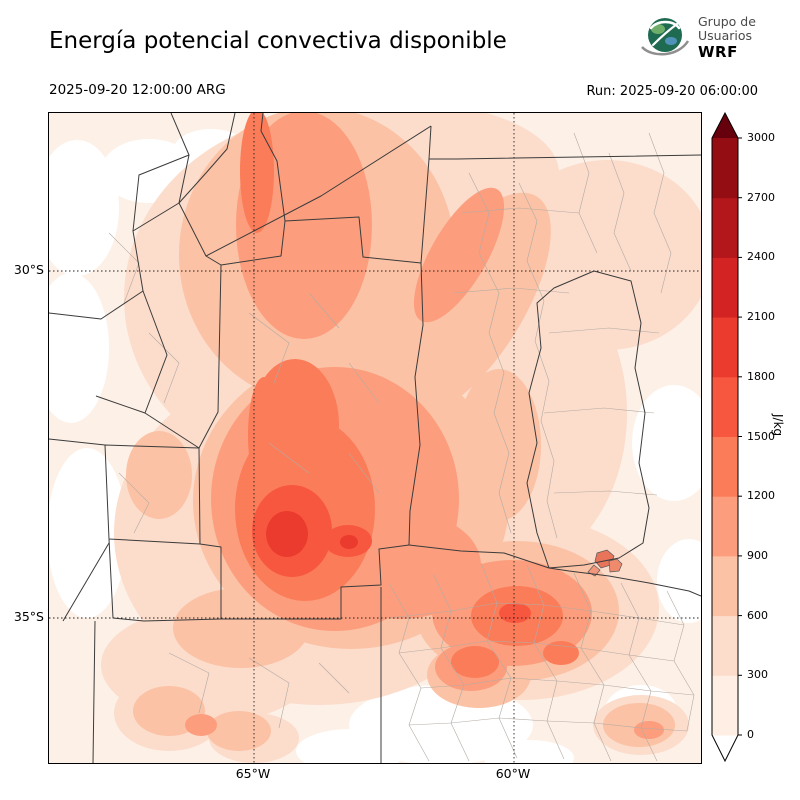 The height and width of the screenshot is (800, 800). Describe the element at coordinates (750, 734) in the screenshot. I see `colorbar-tick-label: 0` at that location.